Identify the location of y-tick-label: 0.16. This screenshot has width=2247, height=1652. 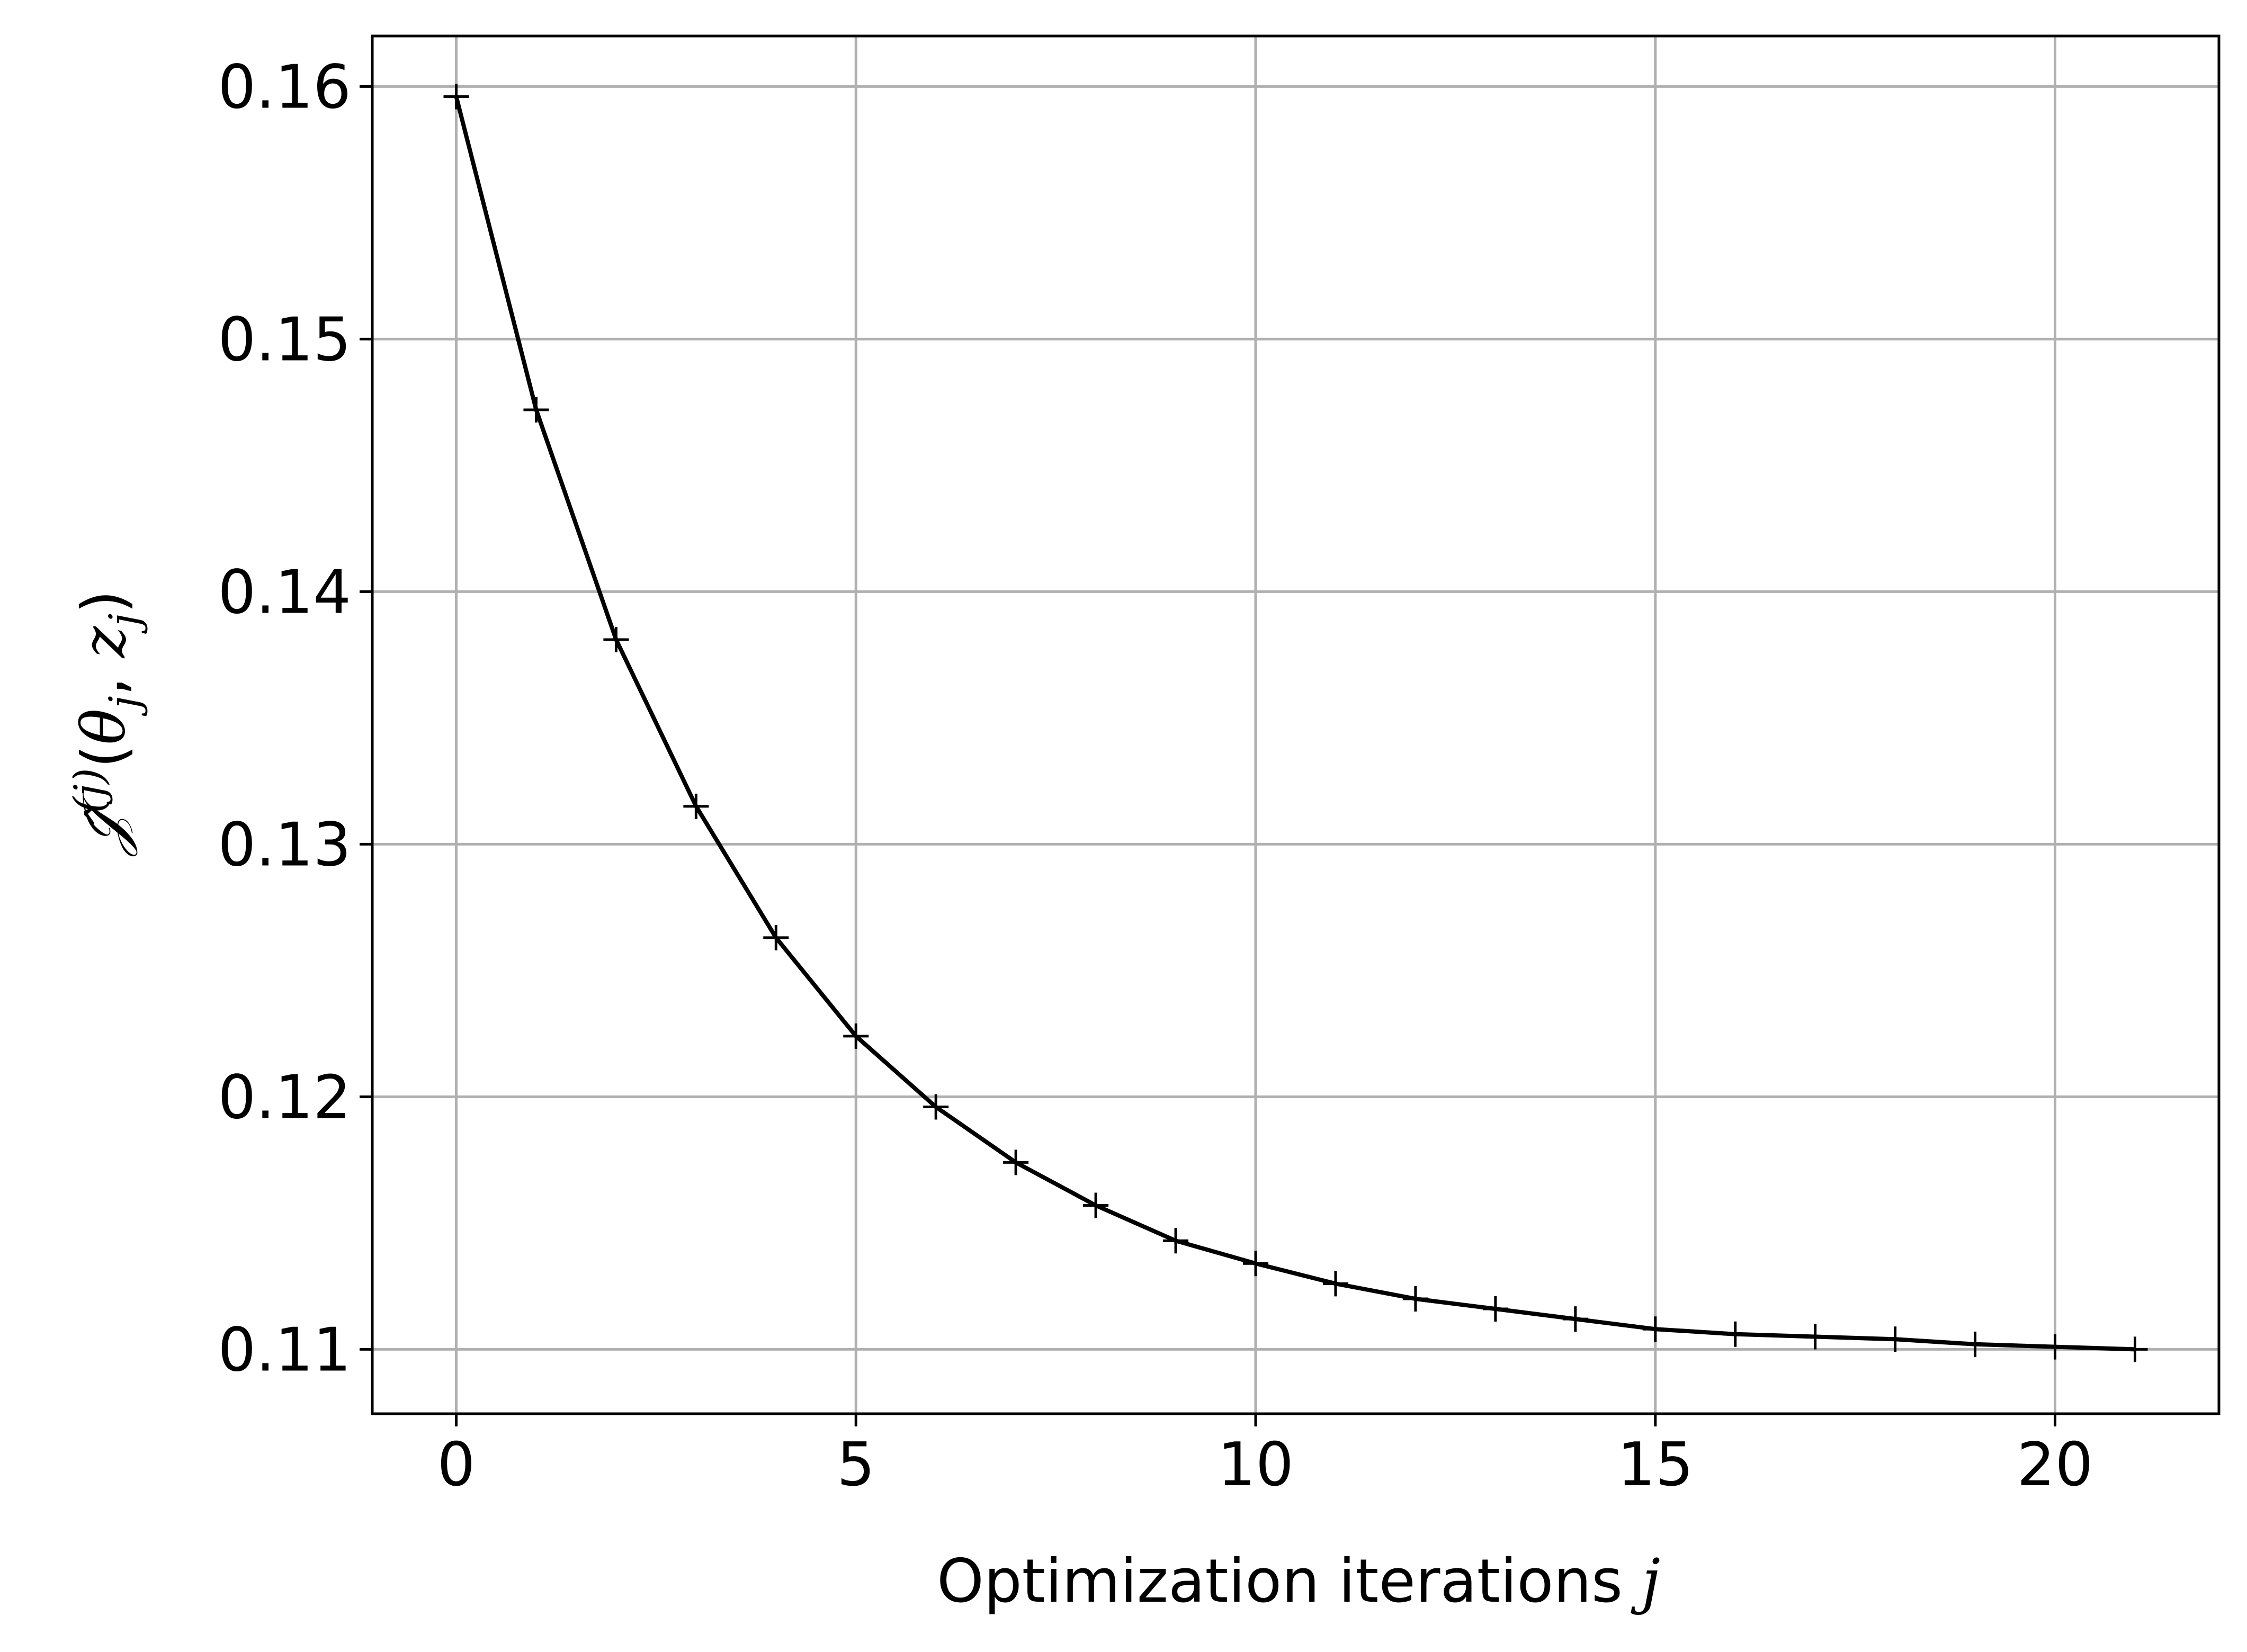
(285, 87).